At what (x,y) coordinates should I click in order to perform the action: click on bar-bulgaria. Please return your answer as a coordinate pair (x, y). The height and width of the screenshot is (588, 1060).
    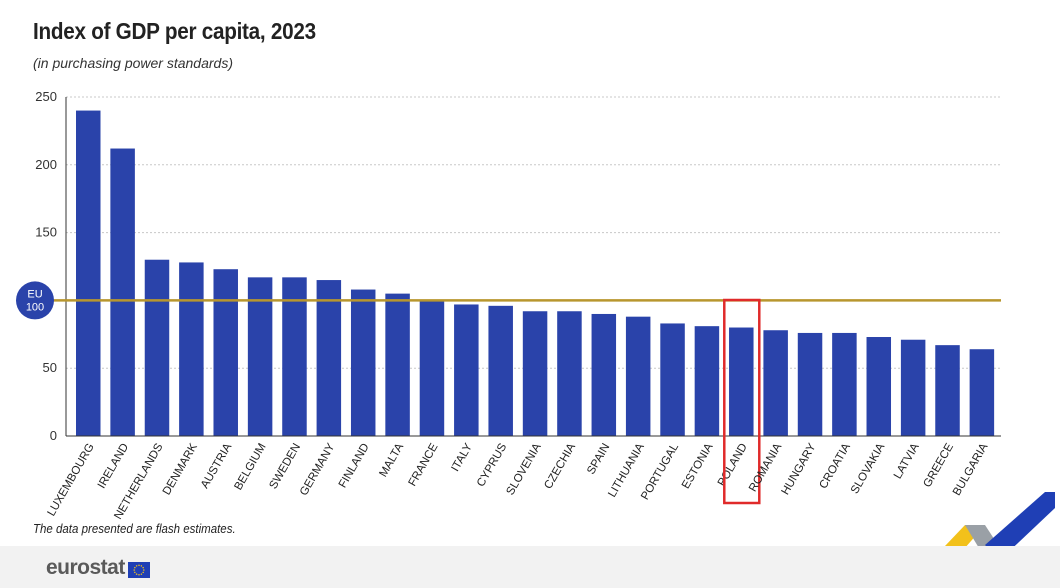
    Looking at the image, I should click on (982, 392).